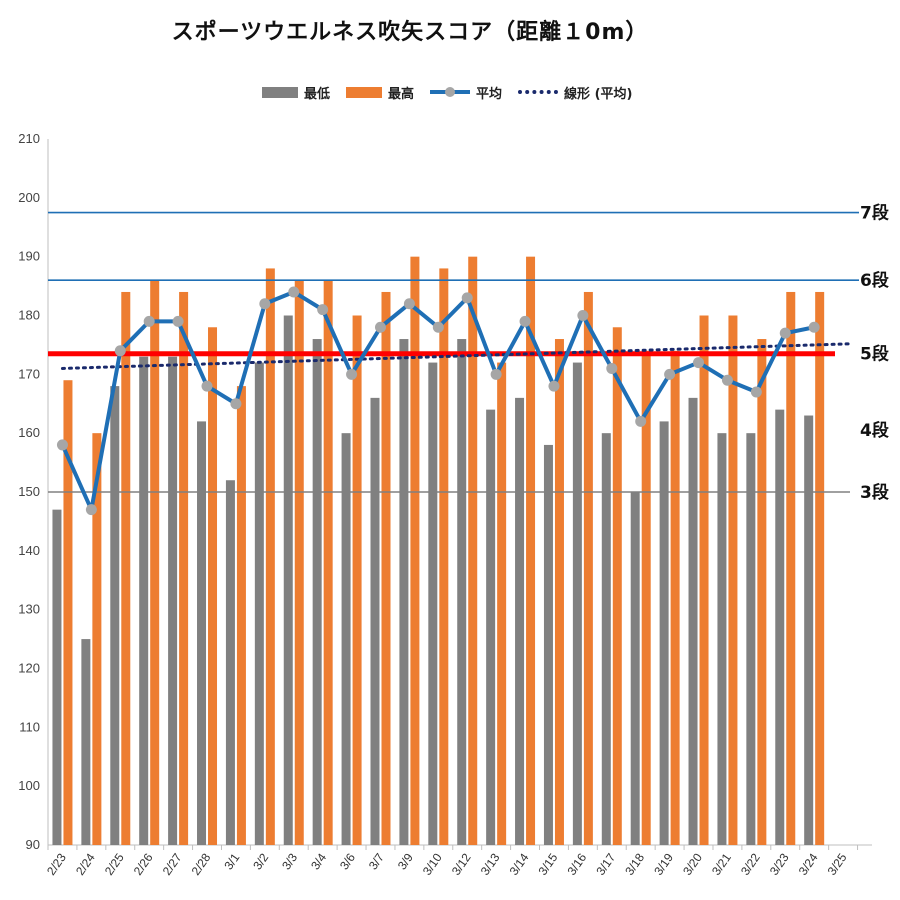 This screenshot has height=900, width=900. I want to click on x-tick-label: 3/12, so click(461, 863).